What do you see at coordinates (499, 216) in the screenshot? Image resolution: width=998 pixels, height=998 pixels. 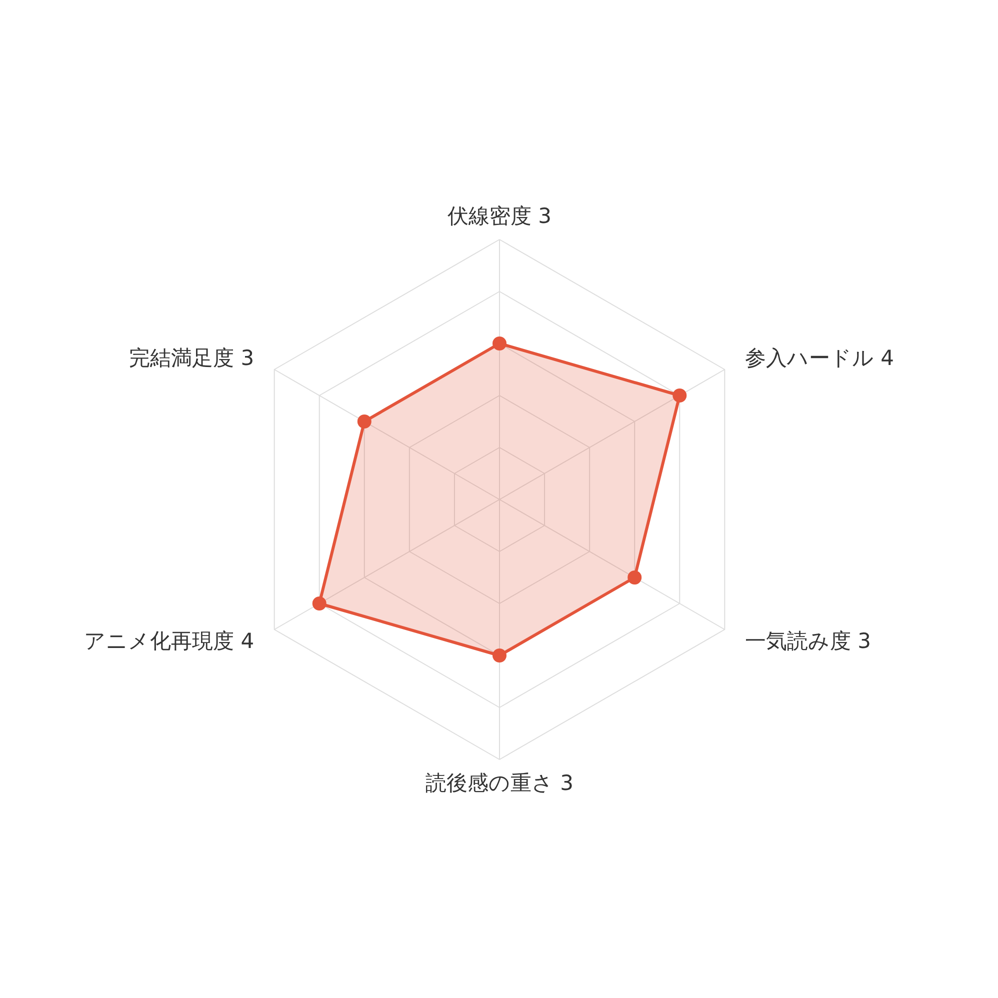 I see `spoke-label: 伏線密度 3` at bounding box center [499, 216].